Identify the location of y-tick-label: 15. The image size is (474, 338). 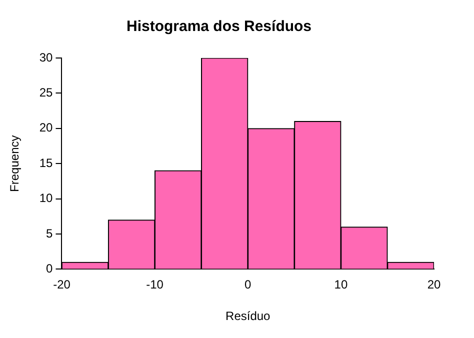
(46, 163).